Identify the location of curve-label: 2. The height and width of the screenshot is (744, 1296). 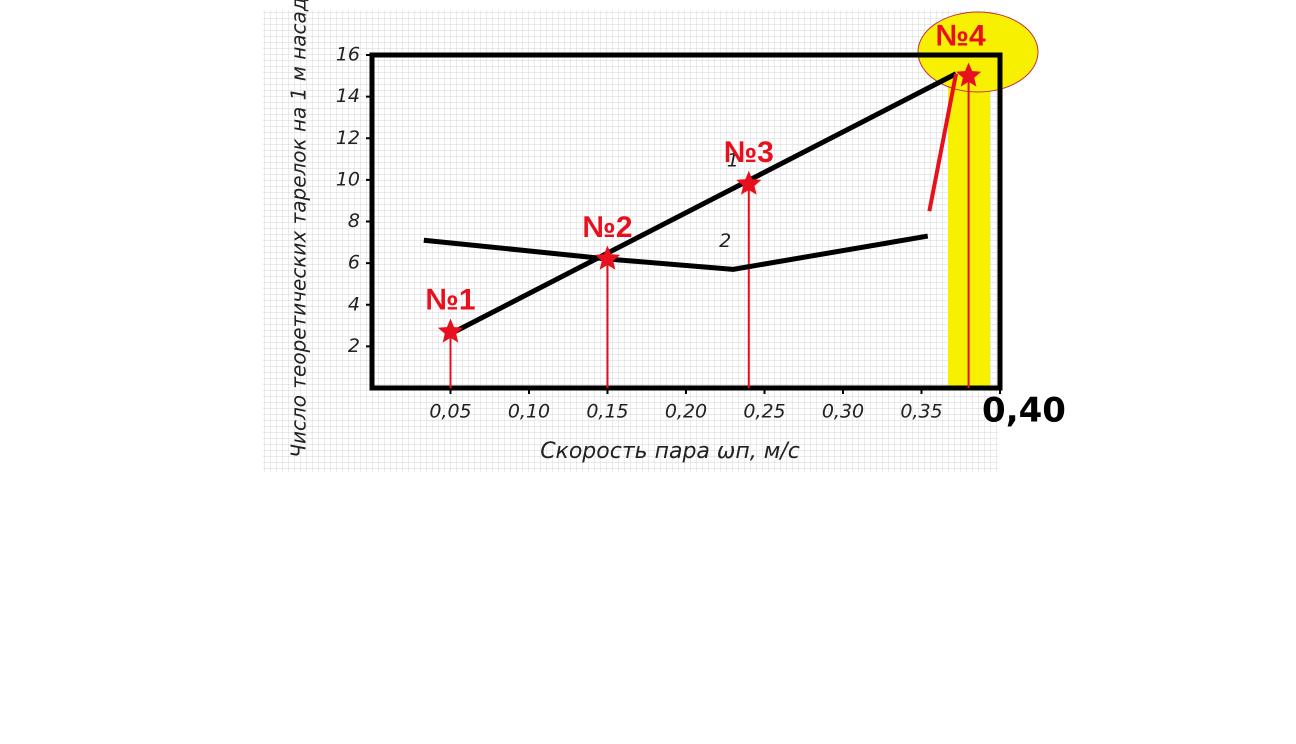
(725, 241).